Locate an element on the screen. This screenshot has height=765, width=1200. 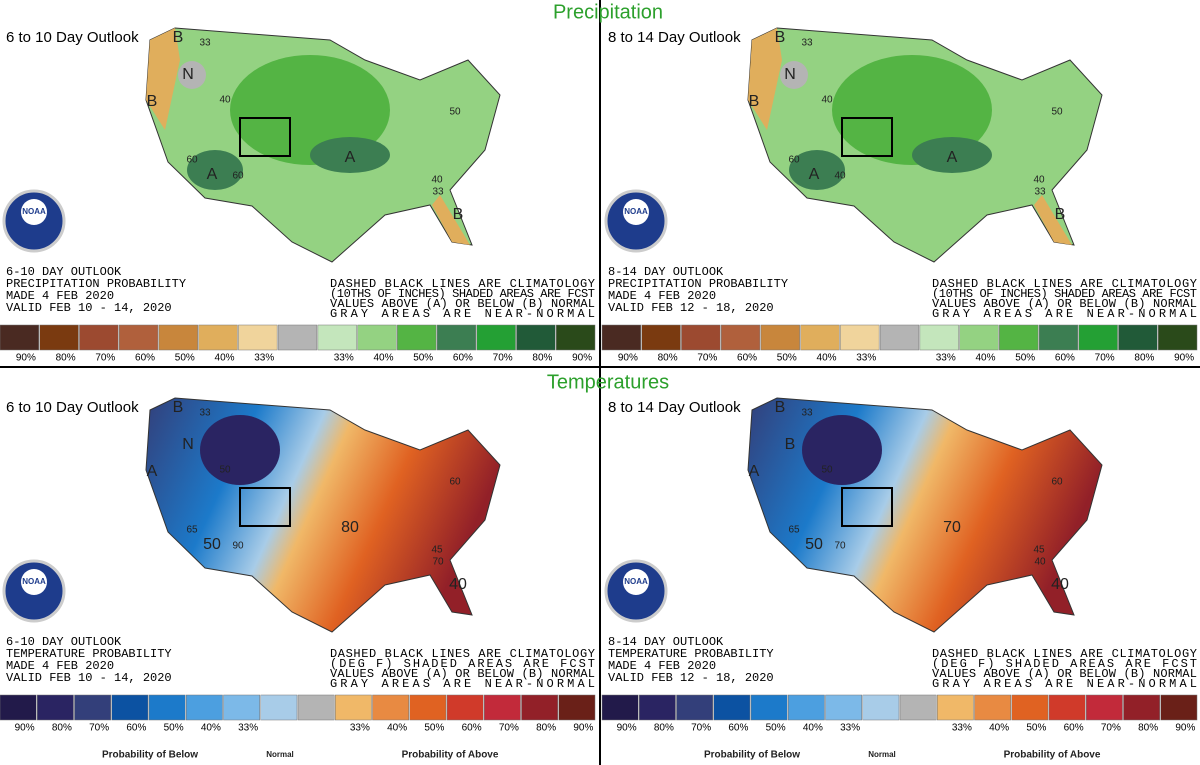
section-title: Temperatures is located at coordinates (608, 382).